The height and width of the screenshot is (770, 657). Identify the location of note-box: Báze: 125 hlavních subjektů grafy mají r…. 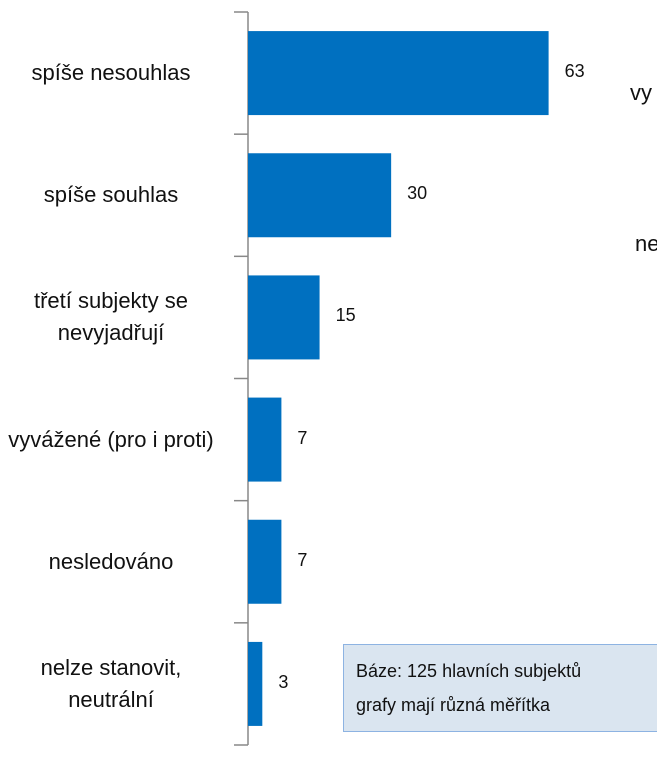
(500, 688).